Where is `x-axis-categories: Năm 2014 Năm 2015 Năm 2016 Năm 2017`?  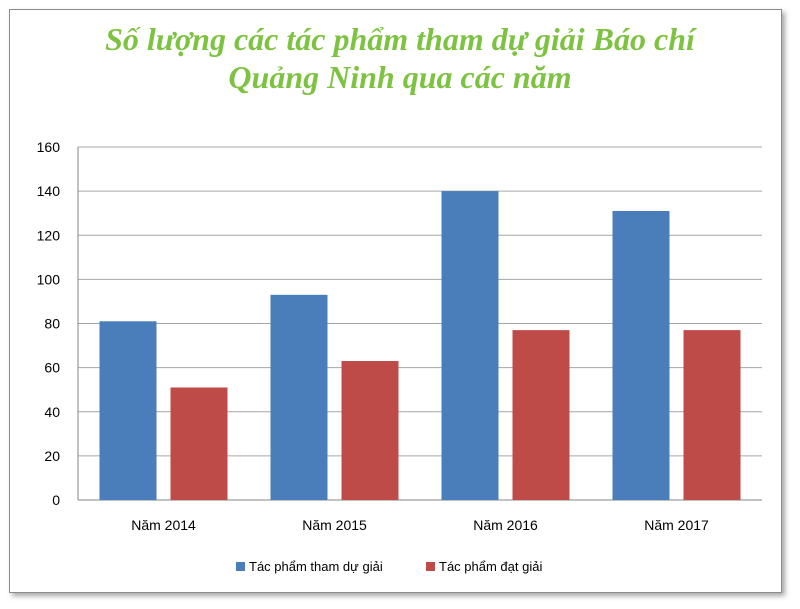
x-axis-categories: Năm 2014 Năm 2015 Năm 2016 Năm 2017 is located at coordinates (420, 525).